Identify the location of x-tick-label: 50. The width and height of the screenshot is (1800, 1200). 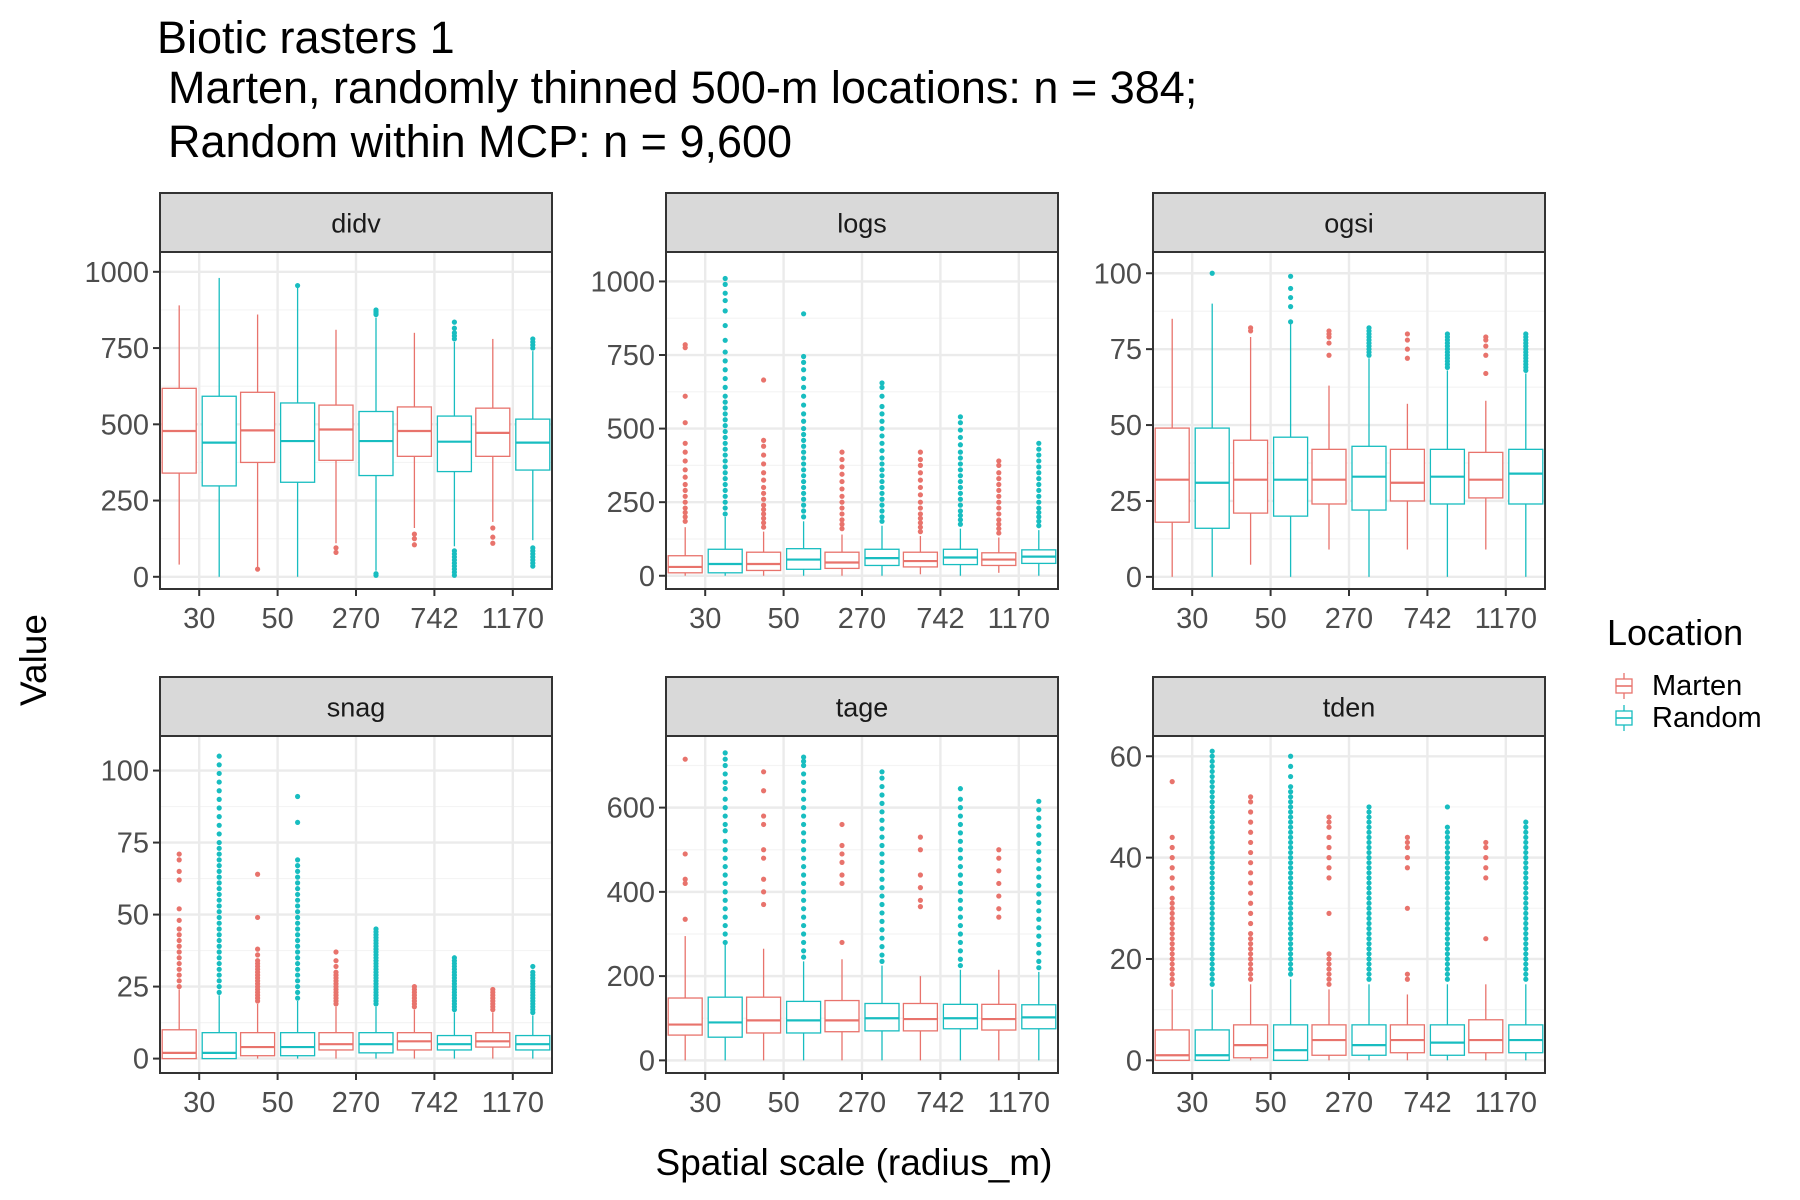
(1270, 619).